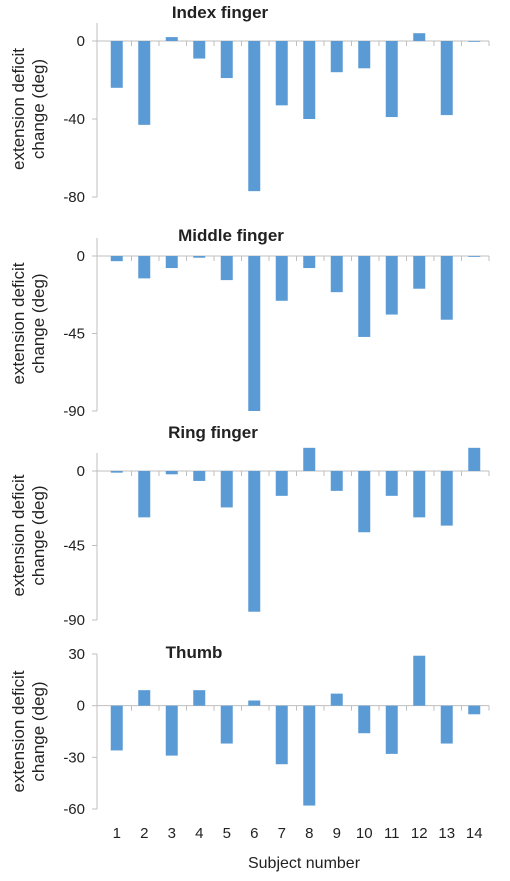 This screenshot has height=881, width=510. What do you see at coordinates (392, 833) in the screenshot?
I see `x-tick-label: 11` at bounding box center [392, 833].